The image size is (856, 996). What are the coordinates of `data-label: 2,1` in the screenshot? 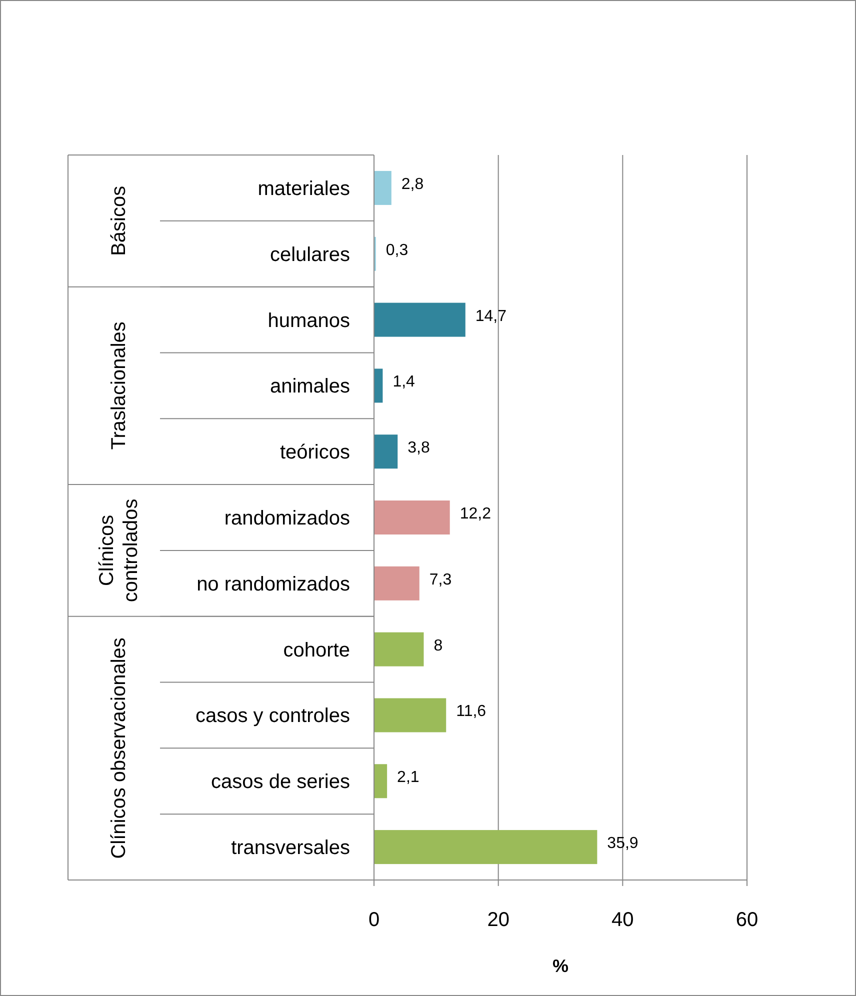 It's located at (408, 777).